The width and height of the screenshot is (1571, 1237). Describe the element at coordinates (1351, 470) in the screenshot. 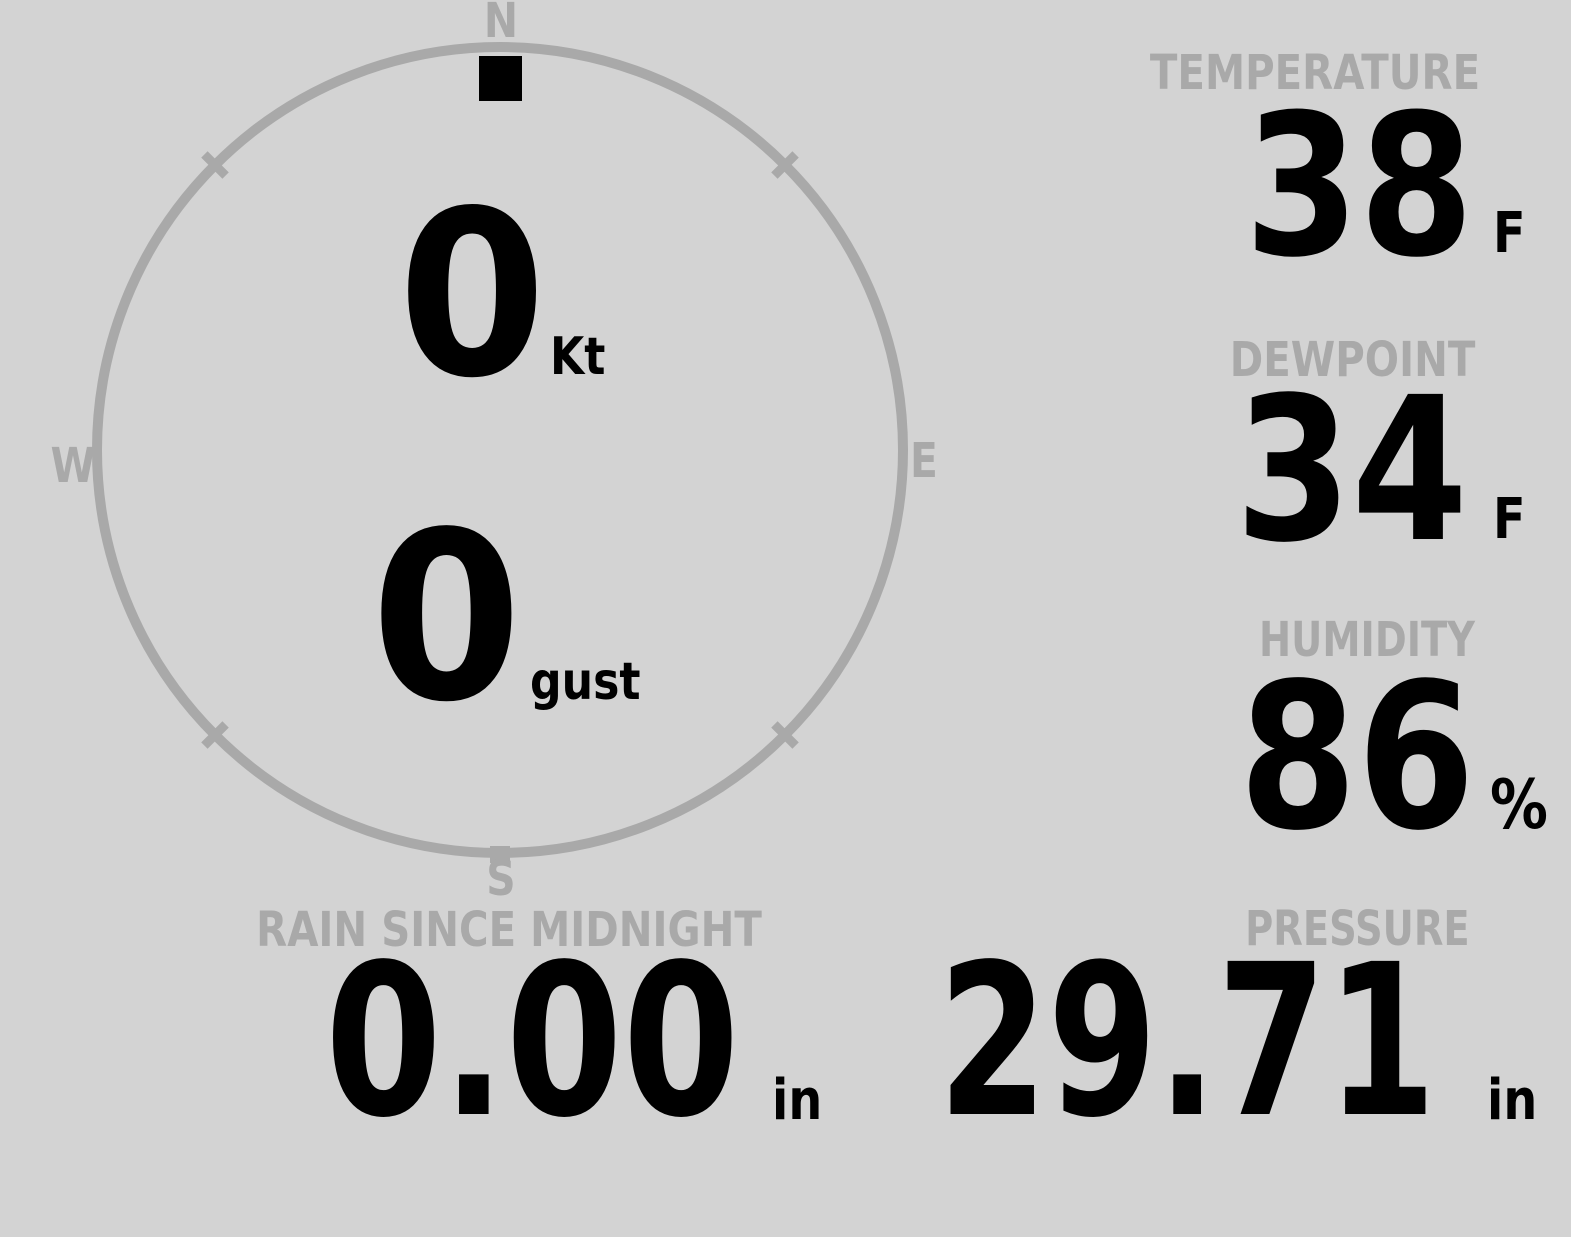

I see `dewpoint-value: 34` at that location.